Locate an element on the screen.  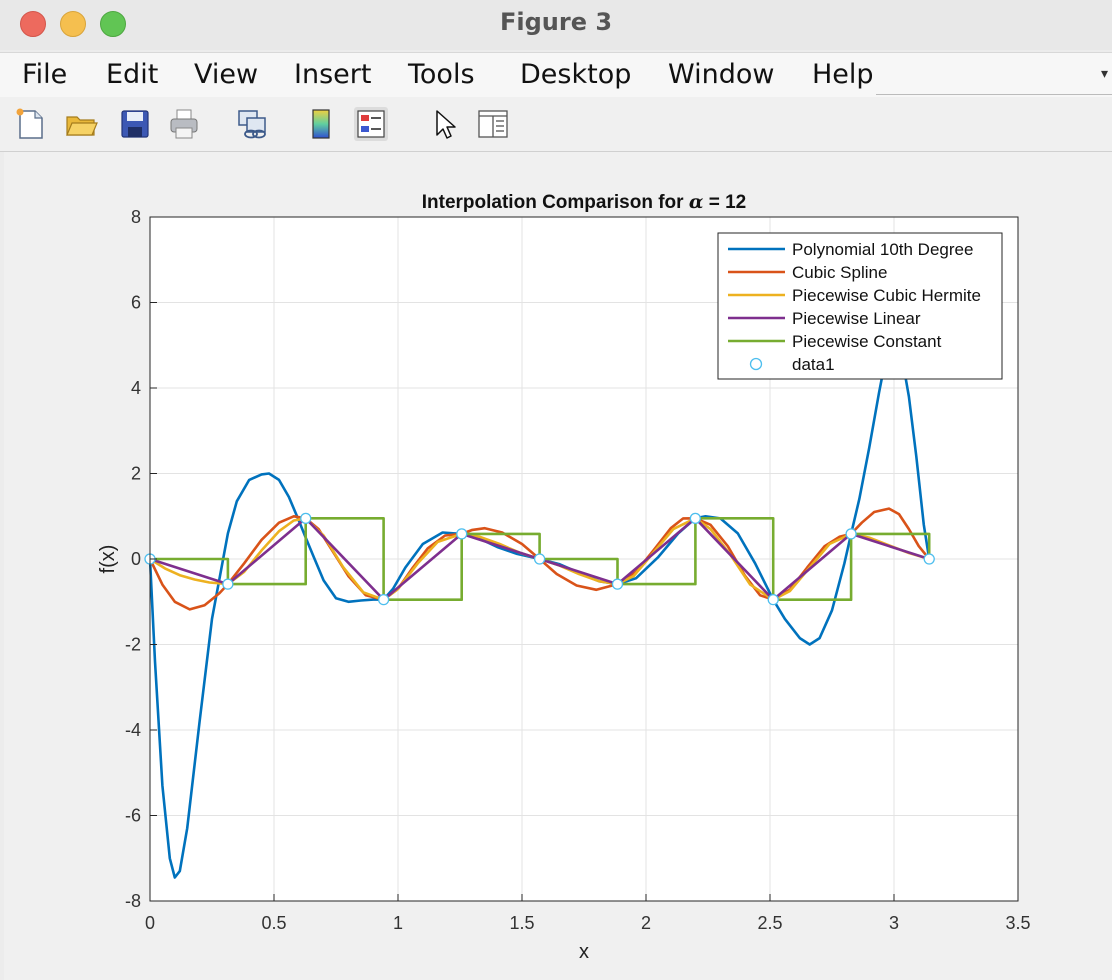
link-plot-icon is located at coordinates (252, 124).